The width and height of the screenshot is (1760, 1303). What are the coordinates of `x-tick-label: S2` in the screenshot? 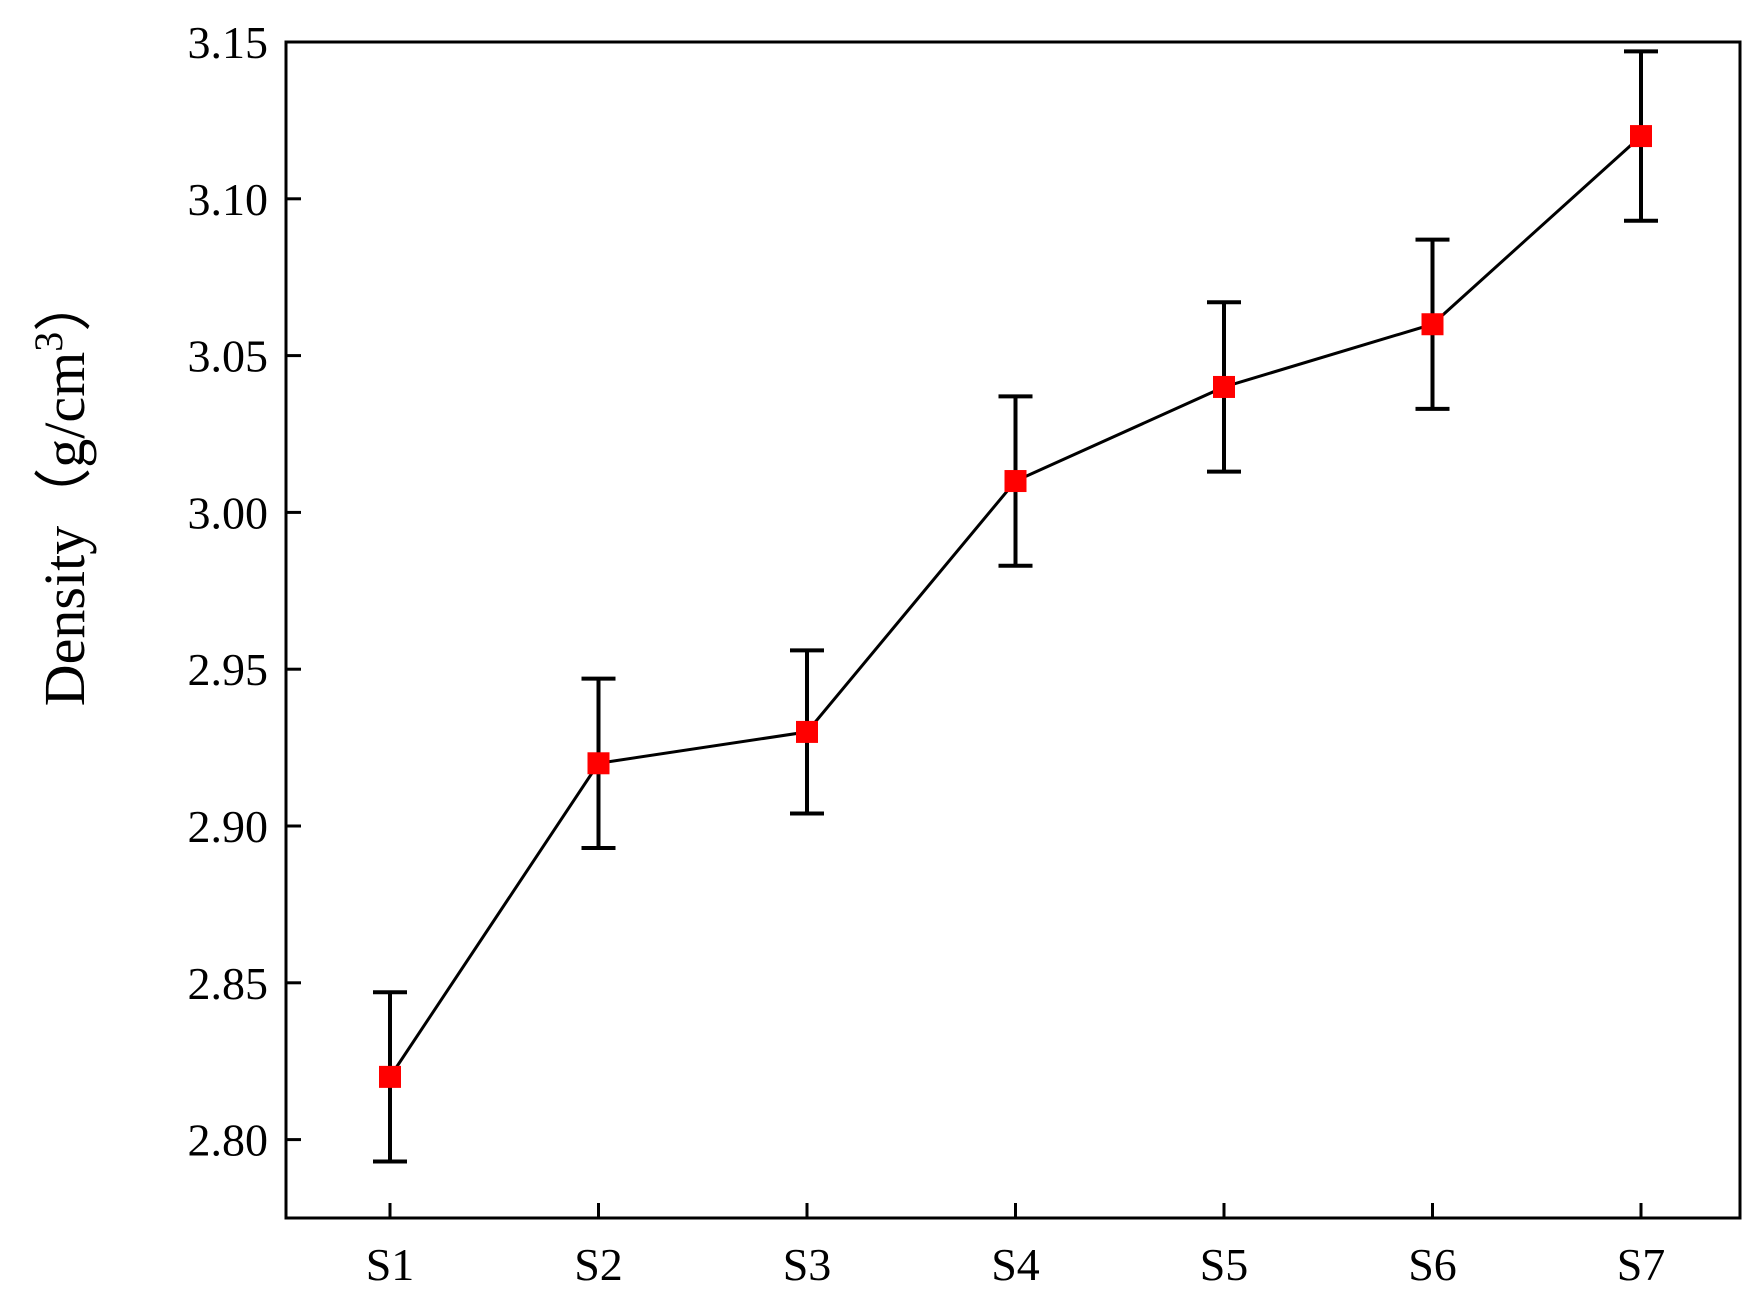 It's located at (598, 1264).